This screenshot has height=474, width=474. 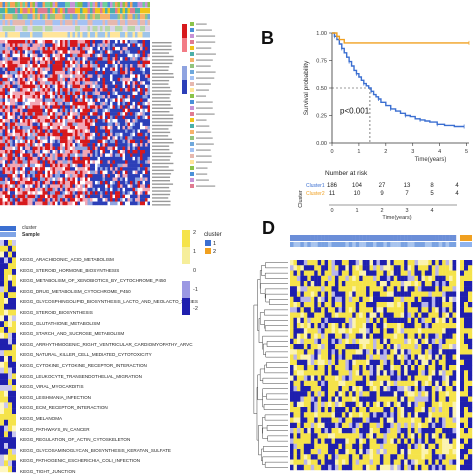 I want to click on row-label, so click(x=161, y=156).